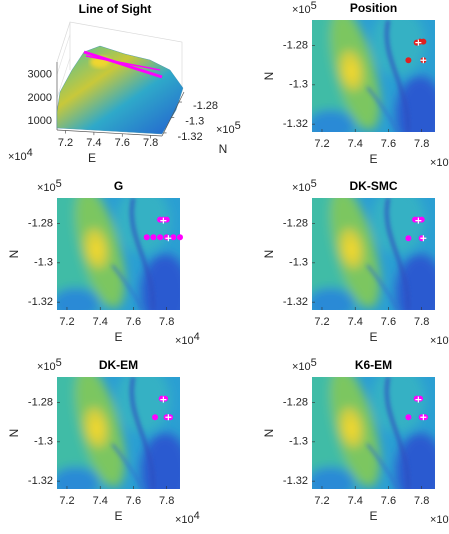 Image resolution: width=449 pixels, height=534 pixels. Describe the element at coordinates (173, 114) in the screenshot. I see `y-axis` at that location.